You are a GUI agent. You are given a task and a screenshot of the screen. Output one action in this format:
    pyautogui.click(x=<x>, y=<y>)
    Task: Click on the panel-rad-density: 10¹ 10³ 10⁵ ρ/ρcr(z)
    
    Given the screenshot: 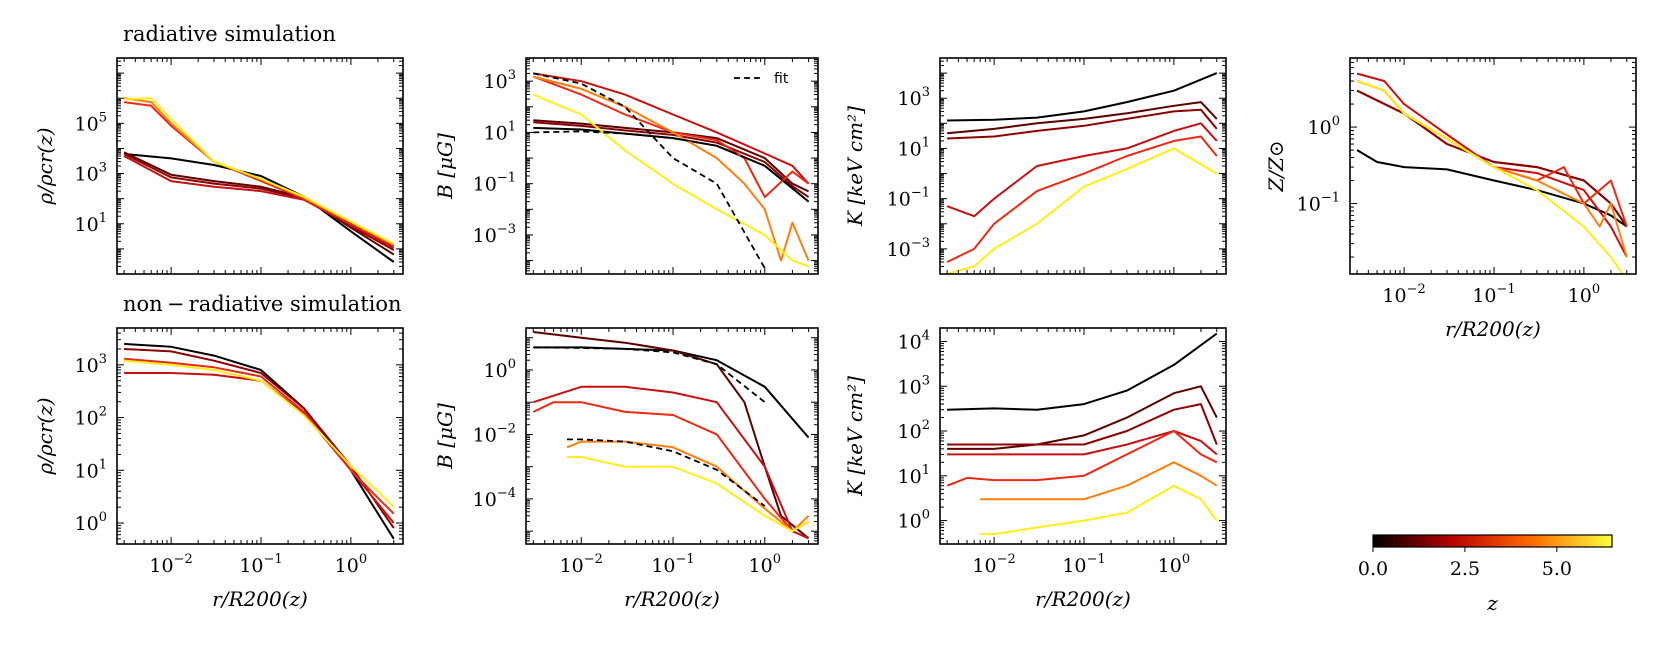 What is the action you would take?
    pyautogui.click(x=218, y=166)
    